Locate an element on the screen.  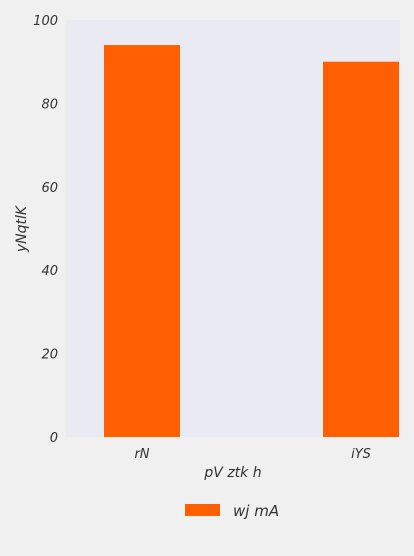
y-tick-label: 20 is located at coordinates (49, 355).